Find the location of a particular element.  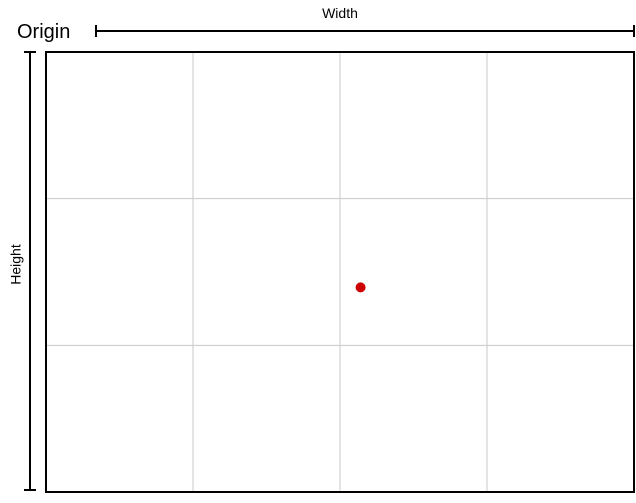

origin-label: Origin is located at coordinates (44, 32).